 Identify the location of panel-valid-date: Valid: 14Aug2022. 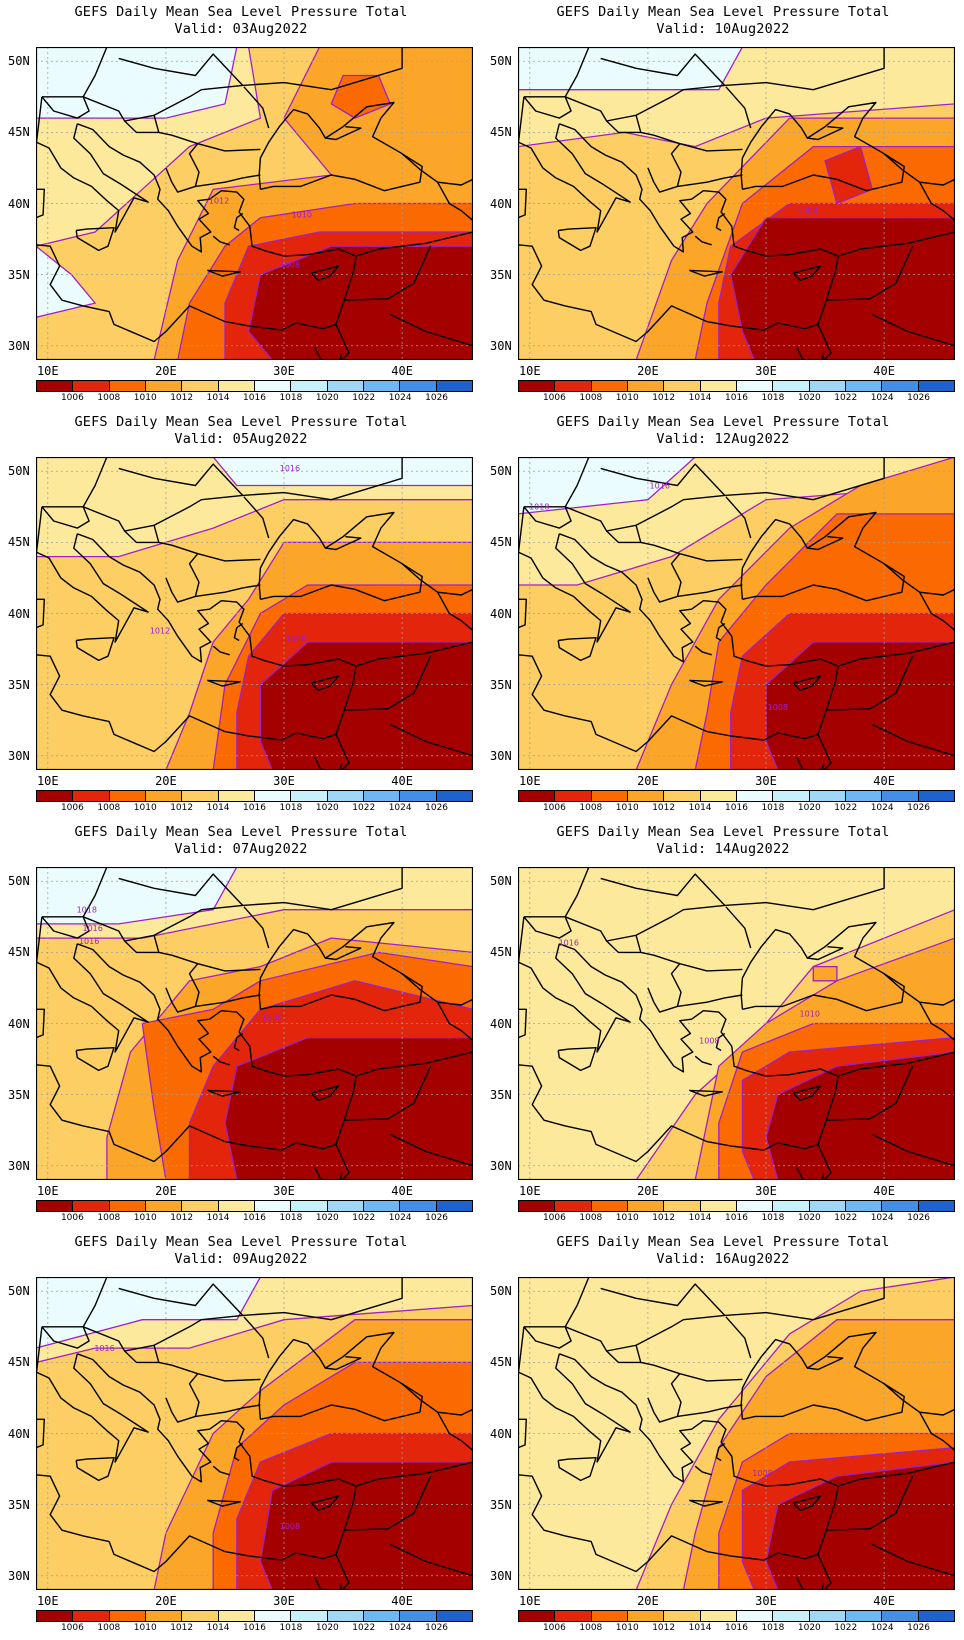
(723, 849).